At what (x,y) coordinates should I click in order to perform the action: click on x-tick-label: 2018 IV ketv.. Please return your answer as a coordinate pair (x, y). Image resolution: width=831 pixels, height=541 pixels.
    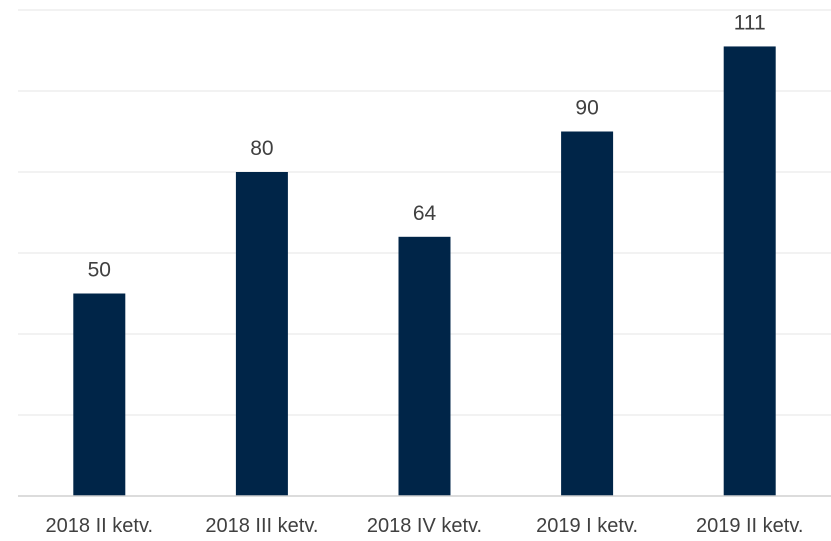
    Looking at the image, I should click on (424, 526).